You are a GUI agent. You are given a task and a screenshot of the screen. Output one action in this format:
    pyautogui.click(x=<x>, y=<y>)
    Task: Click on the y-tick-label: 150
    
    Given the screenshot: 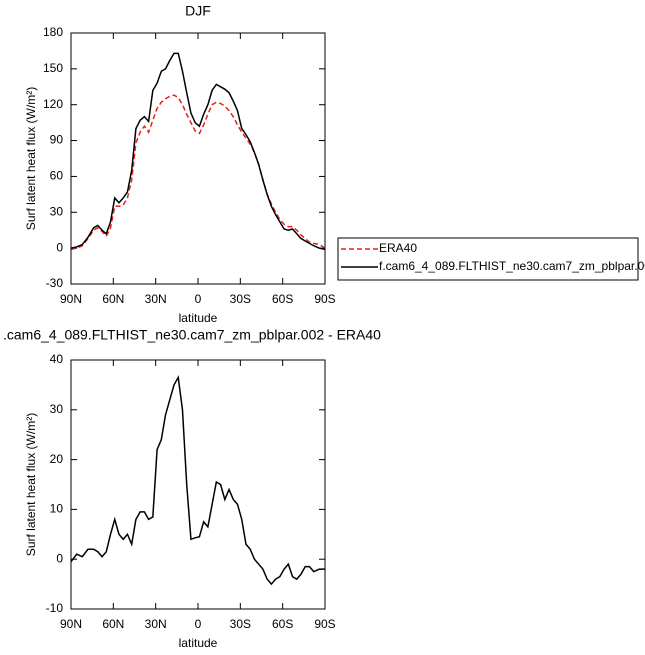 What is the action you would take?
    pyautogui.click(x=53, y=68)
    